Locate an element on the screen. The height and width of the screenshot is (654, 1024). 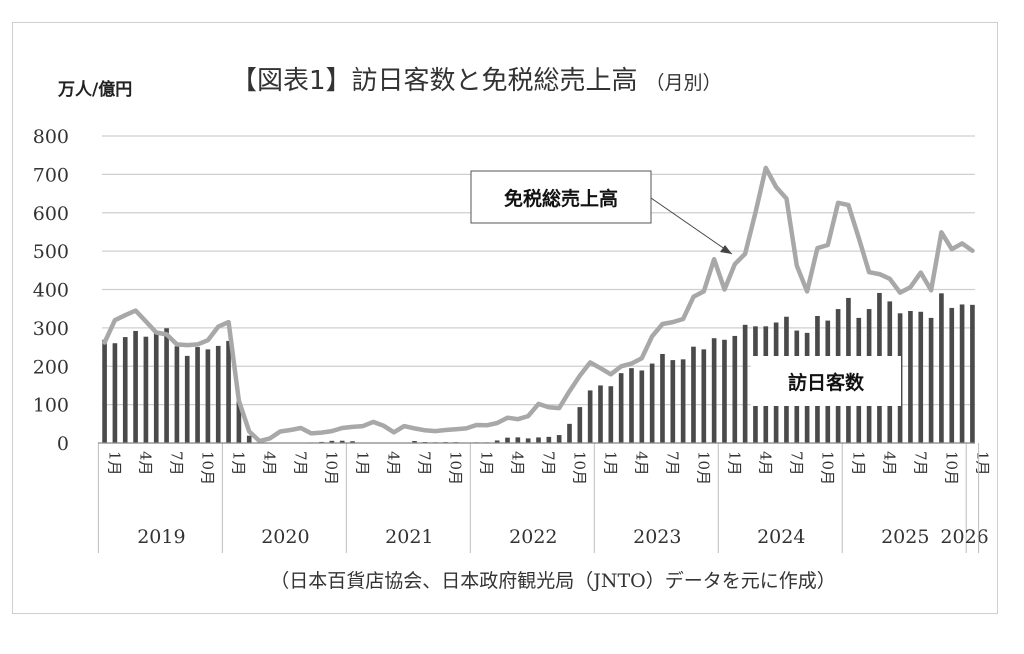
bar-callout-label: 訪日客数 is located at coordinates (826, 382).